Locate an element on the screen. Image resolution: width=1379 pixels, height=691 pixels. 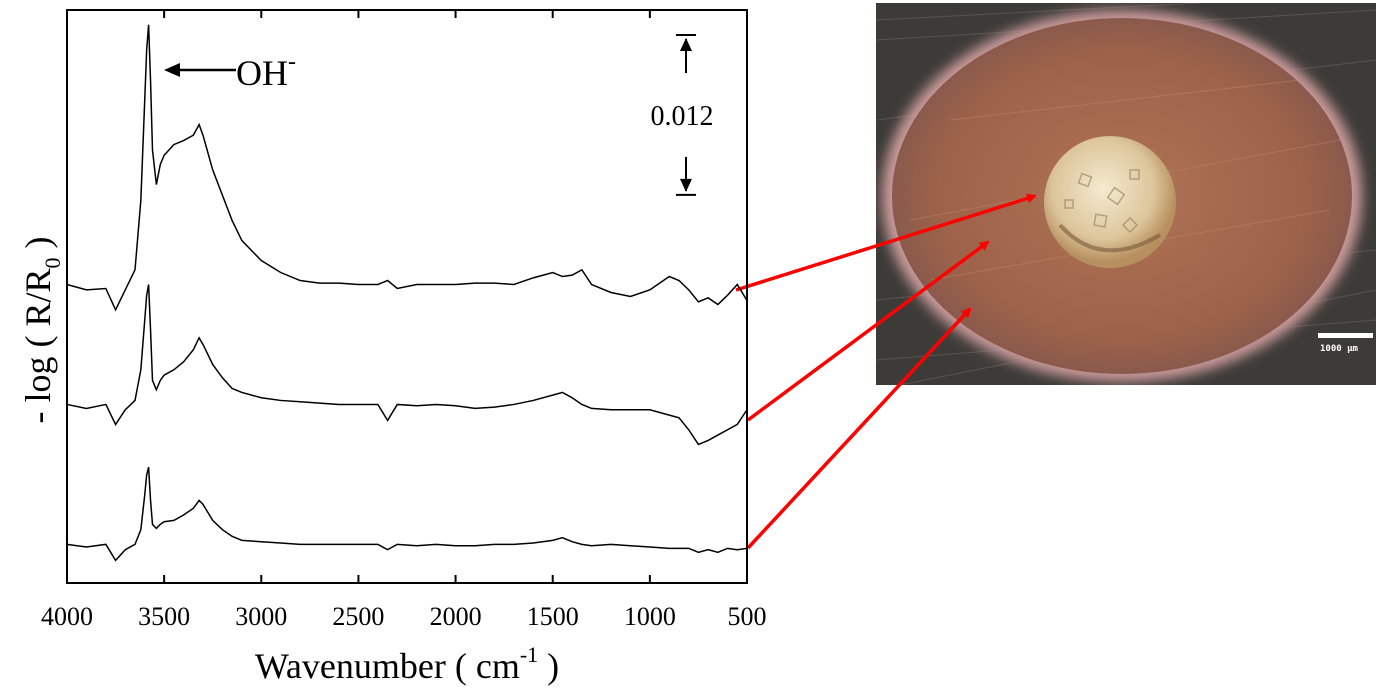
photo-scale-label: 1000 µm is located at coordinates (1339, 349).